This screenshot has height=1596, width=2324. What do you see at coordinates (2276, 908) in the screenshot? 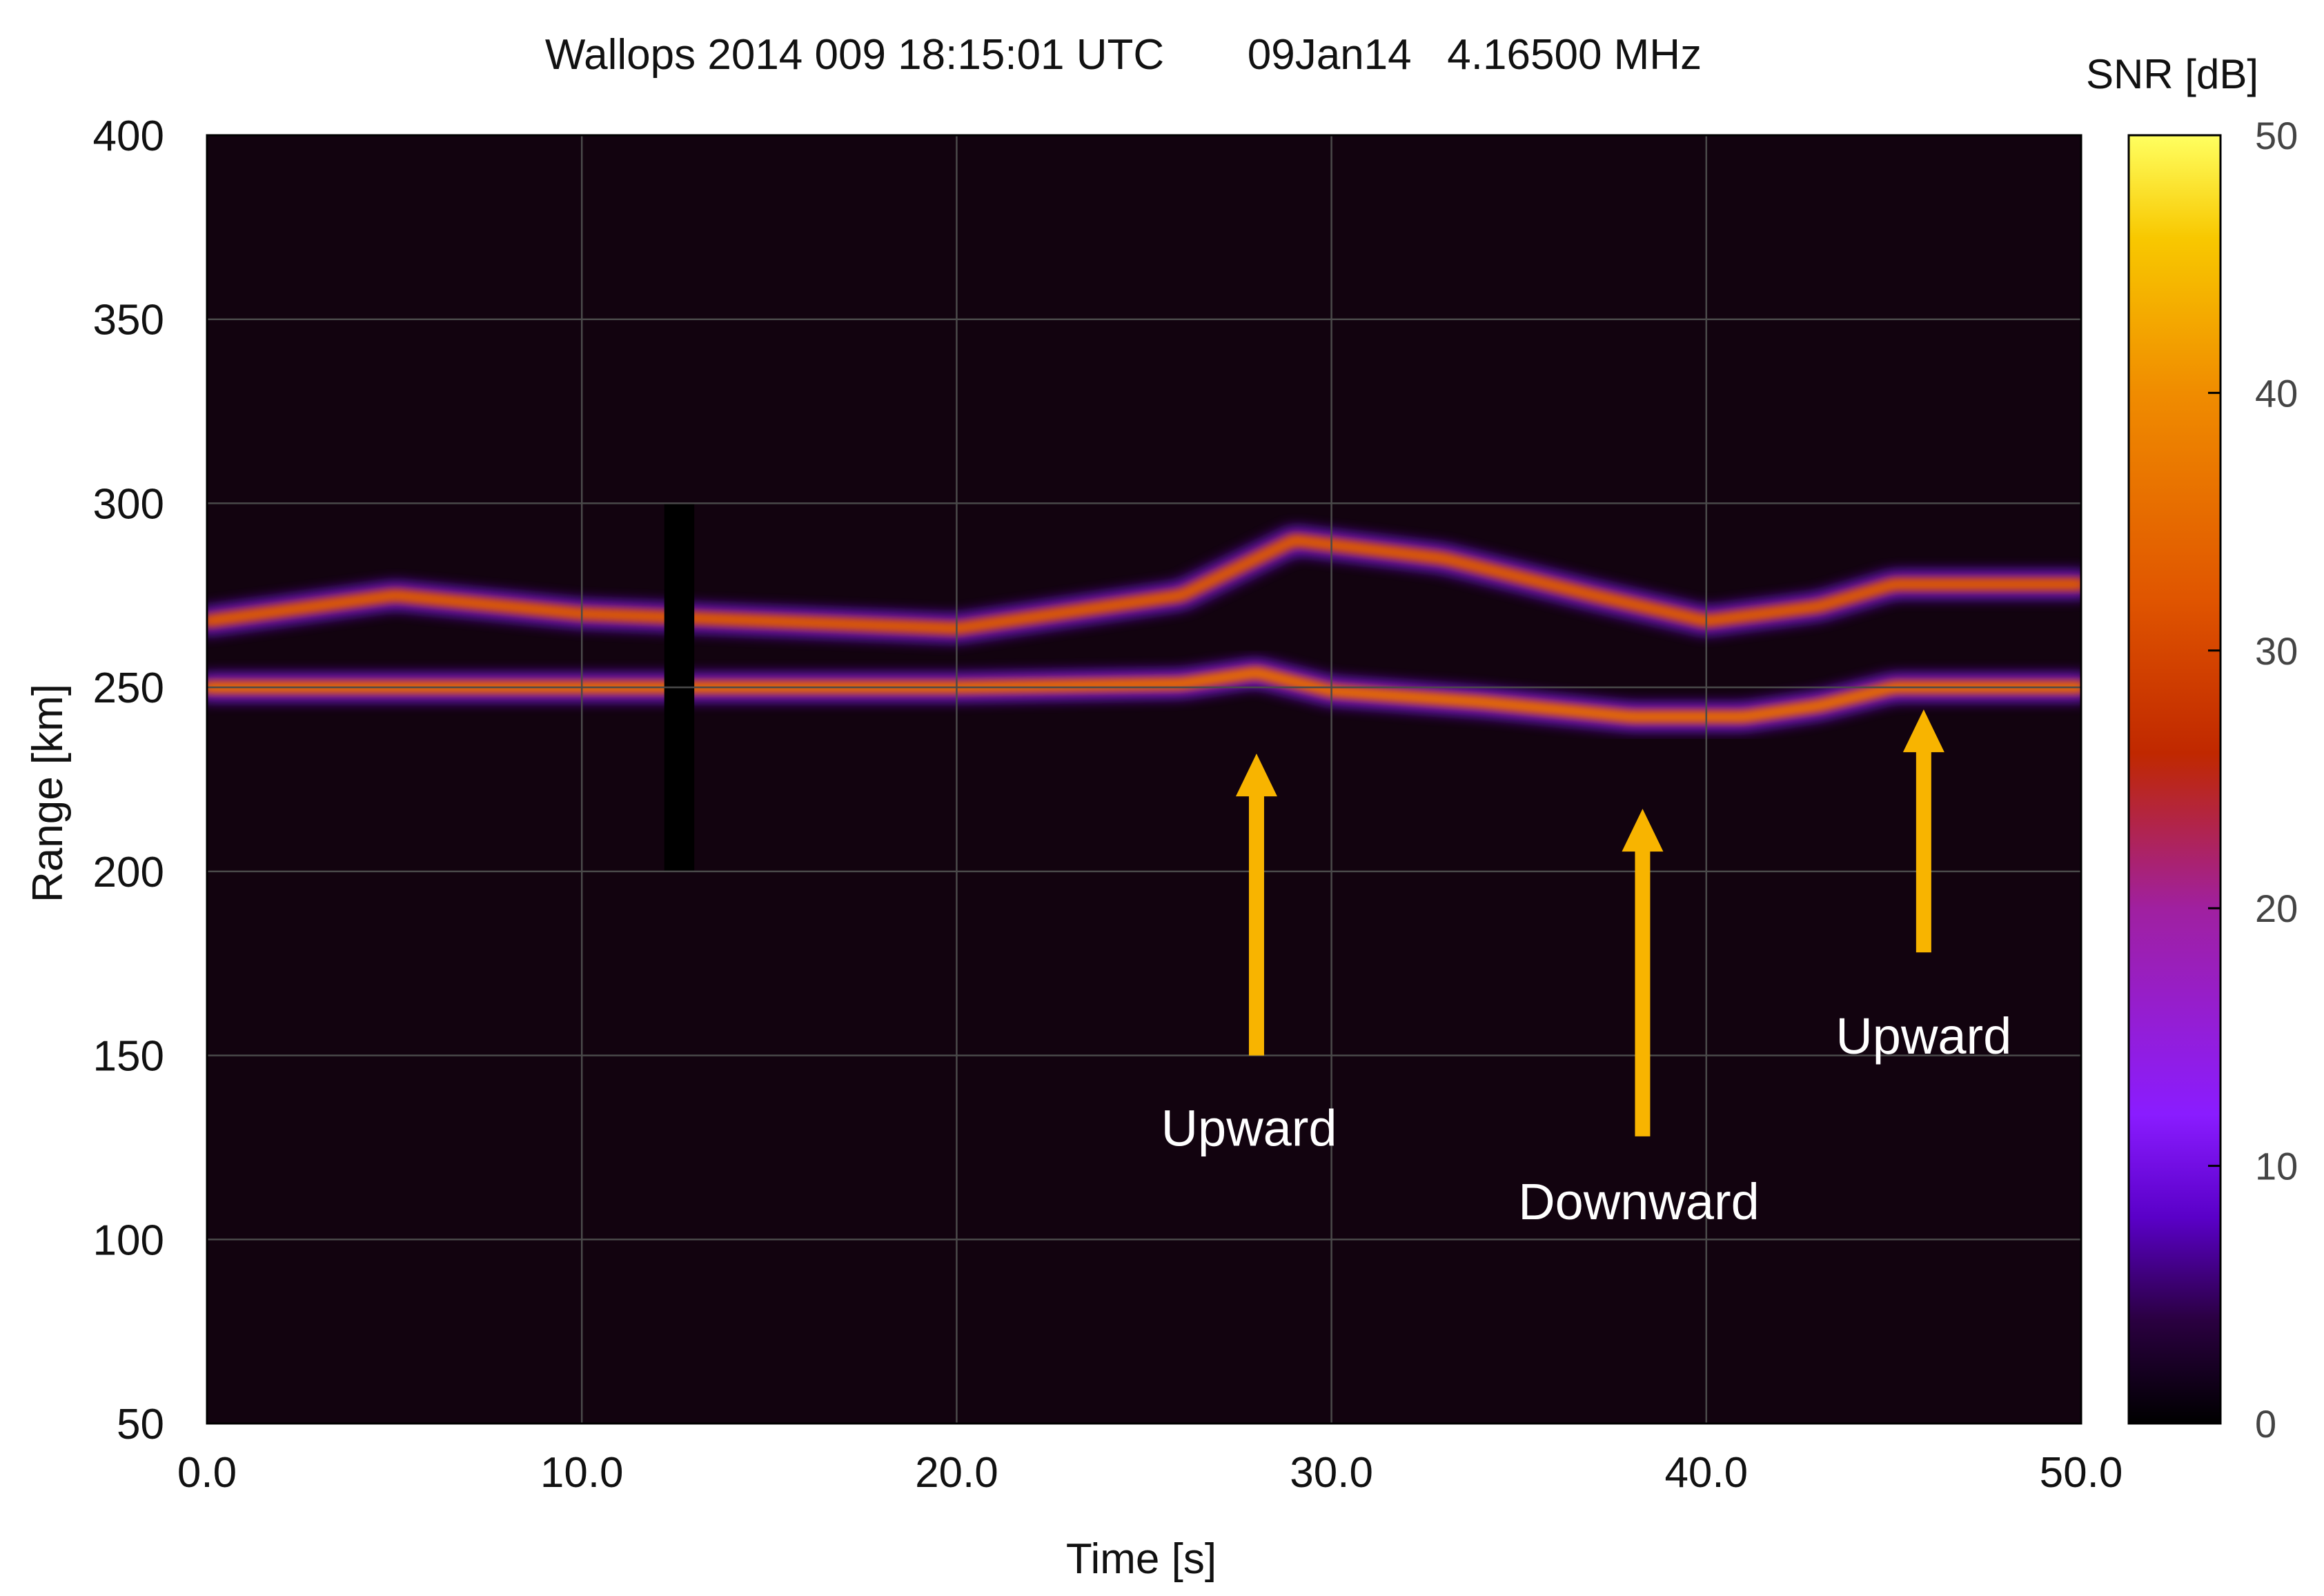
I see `colorbar-tick-label: 20` at bounding box center [2276, 908].